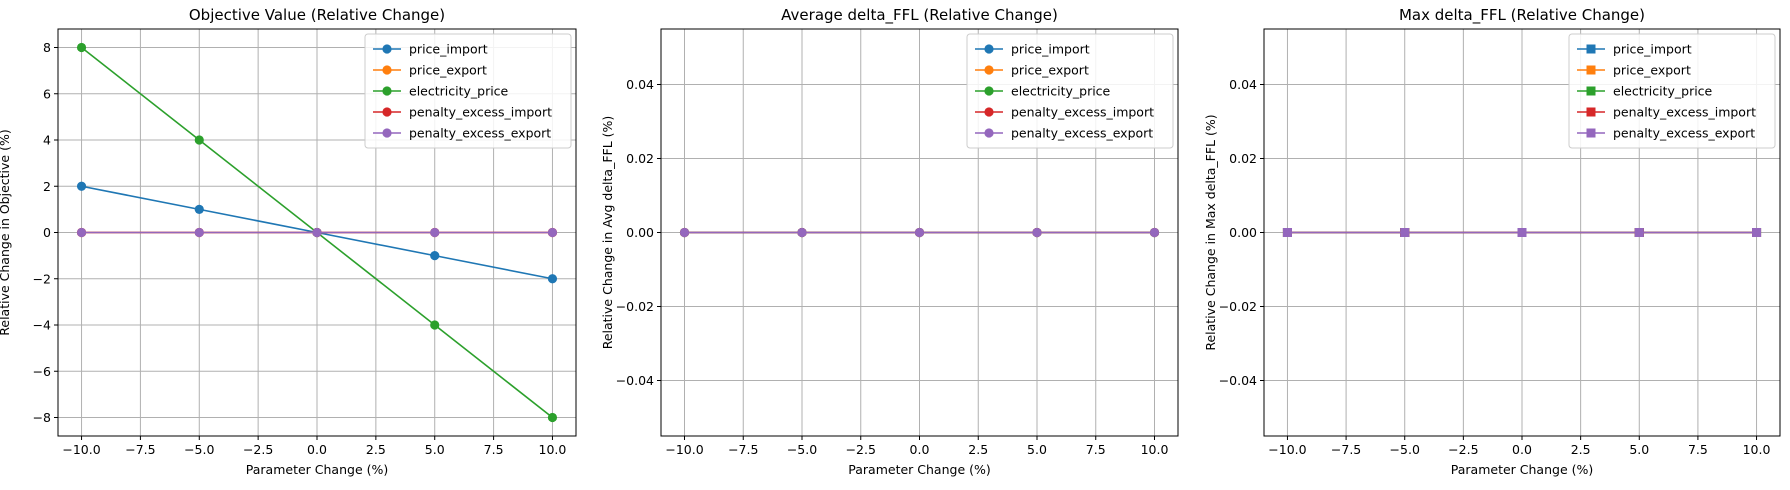 The image size is (1790, 490). What do you see at coordinates (42, 278) in the screenshot?
I see `y-tick-label: −2` at bounding box center [42, 278].